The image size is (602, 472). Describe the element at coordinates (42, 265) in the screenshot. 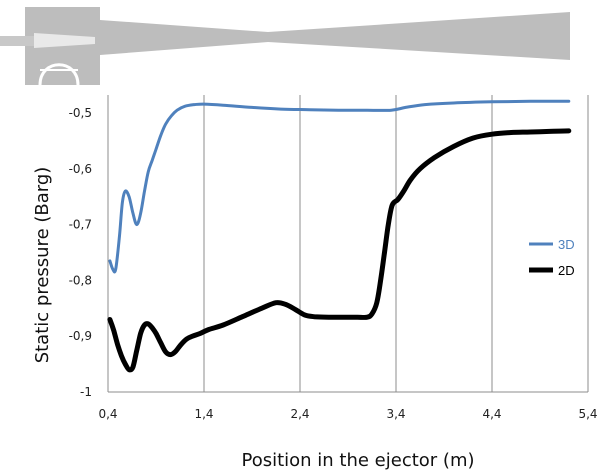

I see `y-axis-title: Static pressure (Barg)` at that location.